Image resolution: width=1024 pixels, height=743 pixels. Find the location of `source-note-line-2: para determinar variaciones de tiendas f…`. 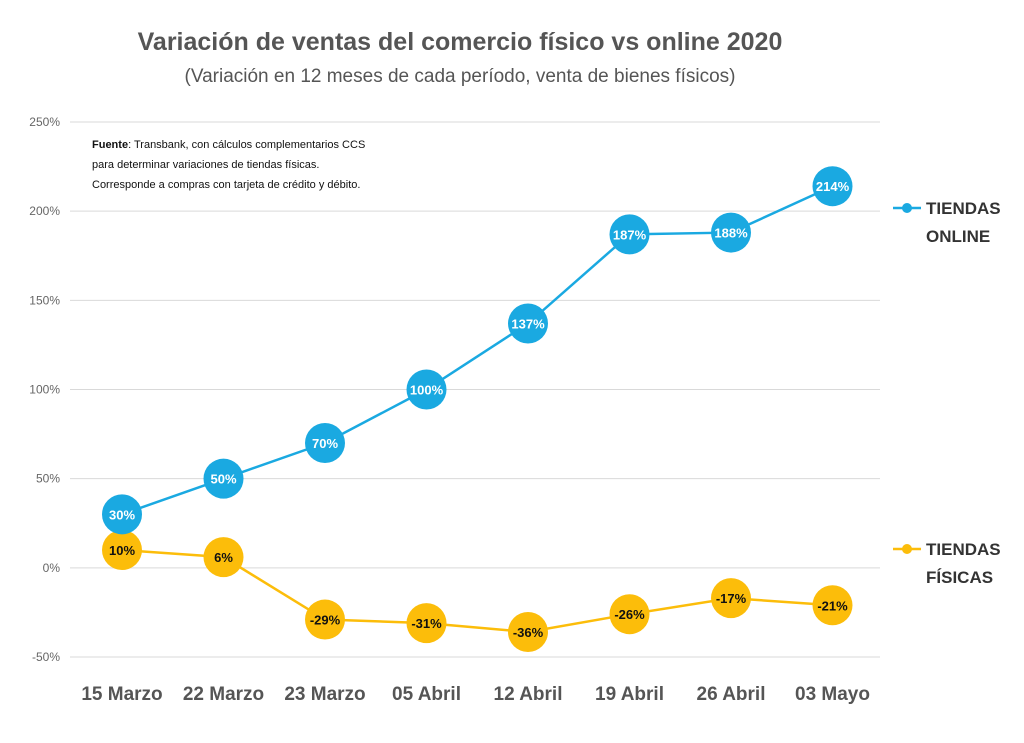

source-note-line-2: para determinar variaciones de tiendas f… is located at coordinates (205, 165).